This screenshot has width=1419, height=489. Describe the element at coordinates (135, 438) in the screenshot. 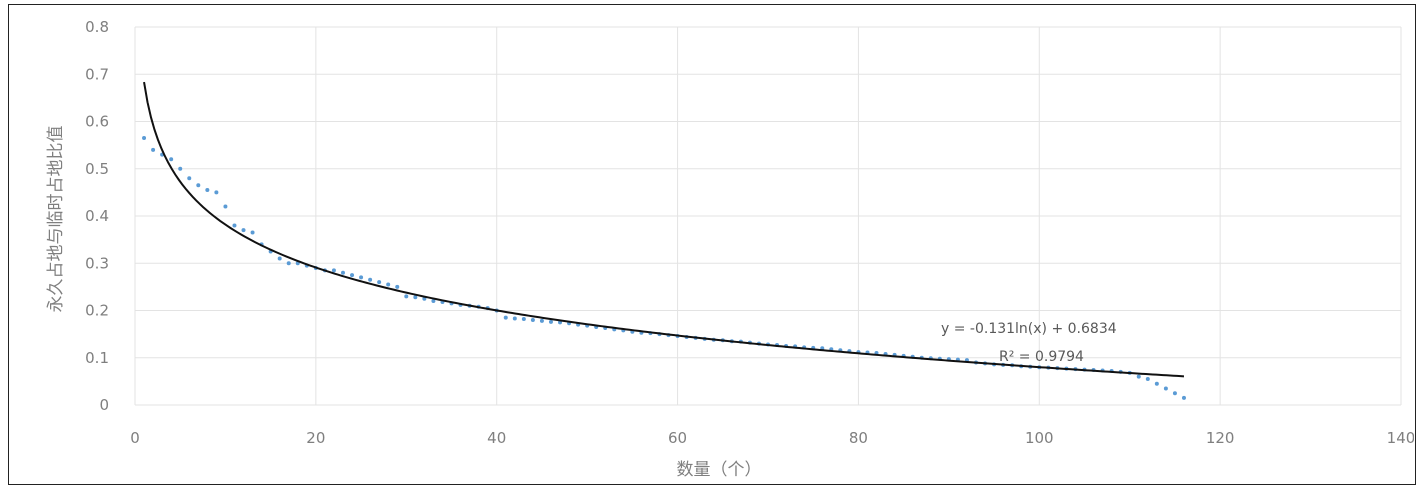

I see `x-tick-label: 0` at that location.